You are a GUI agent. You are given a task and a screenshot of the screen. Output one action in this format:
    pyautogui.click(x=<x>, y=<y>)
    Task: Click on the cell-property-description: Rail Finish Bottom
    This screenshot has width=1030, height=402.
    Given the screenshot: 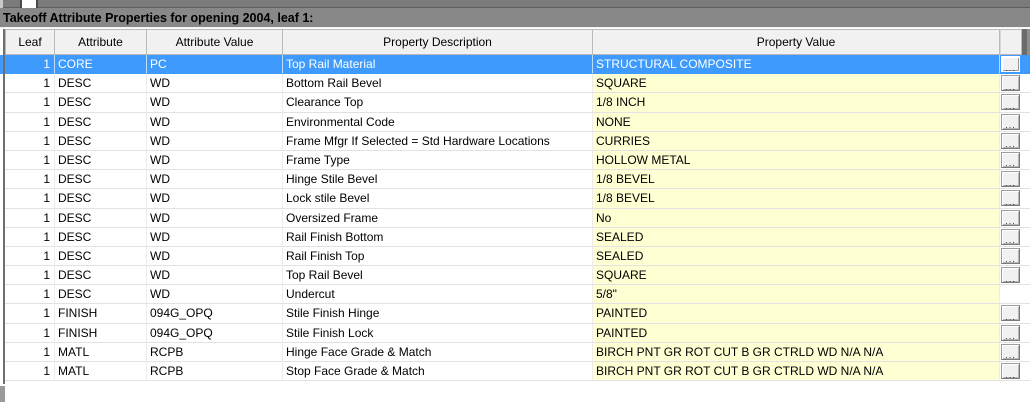 What is the action you would take?
    pyautogui.click(x=438, y=237)
    